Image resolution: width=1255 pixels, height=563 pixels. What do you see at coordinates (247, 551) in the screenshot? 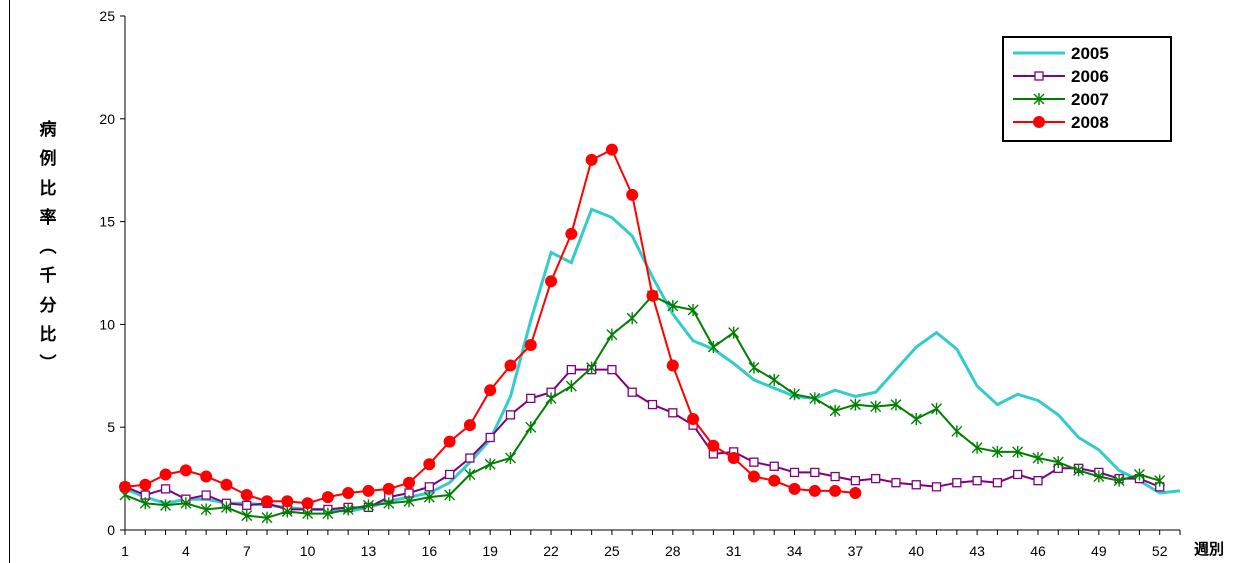
I see `x-tick-label: 7` at bounding box center [247, 551].